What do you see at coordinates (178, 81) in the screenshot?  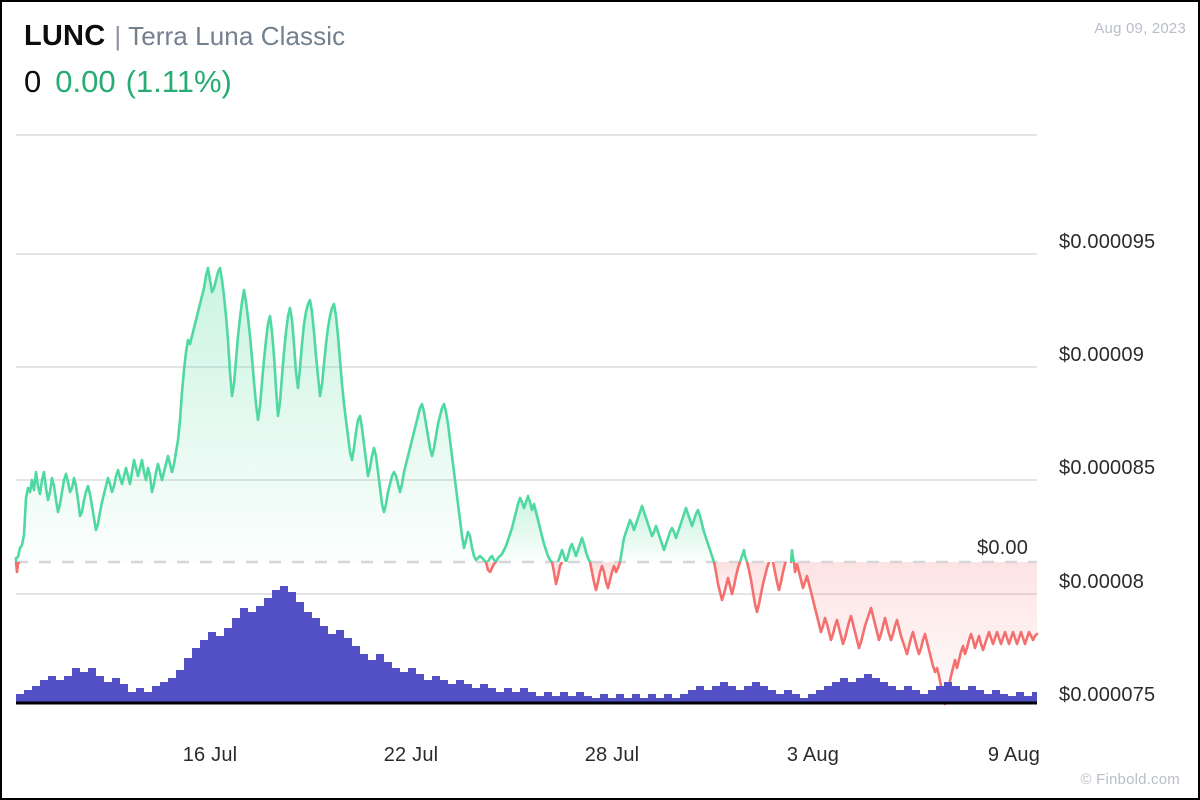 I see `price-change-percent: (1.11%)` at bounding box center [178, 81].